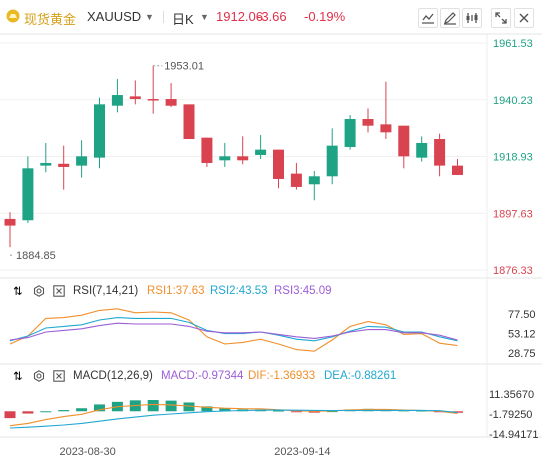 This screenshot has width=542, height=465. I want to click on price-tick-label: 1897.63, so click(513, 214).